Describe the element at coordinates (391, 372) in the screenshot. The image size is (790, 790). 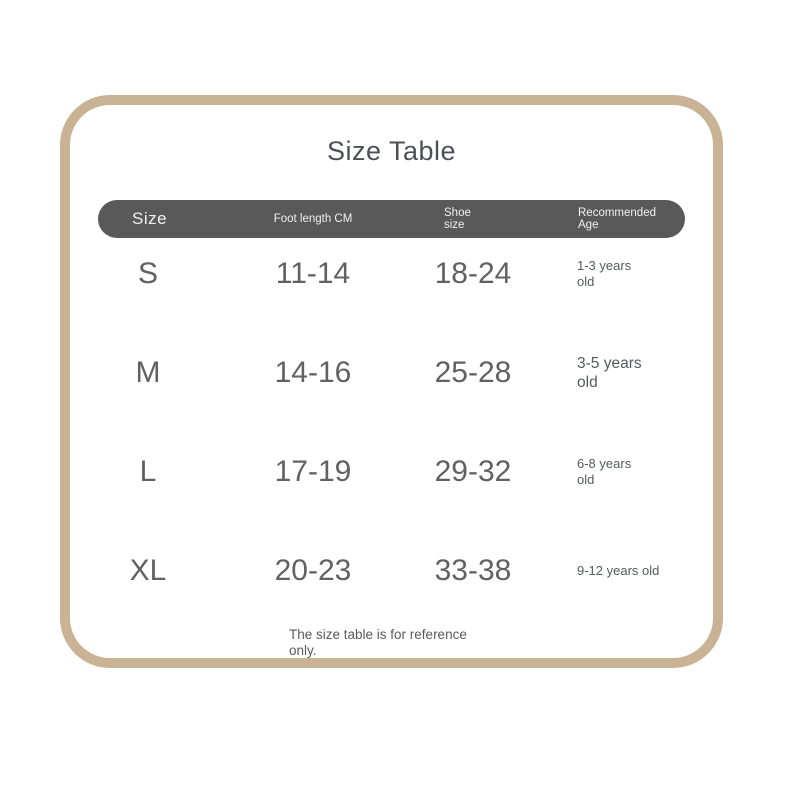
I see `table-row: M 14-16 25-28 3-5 years old` at that location.